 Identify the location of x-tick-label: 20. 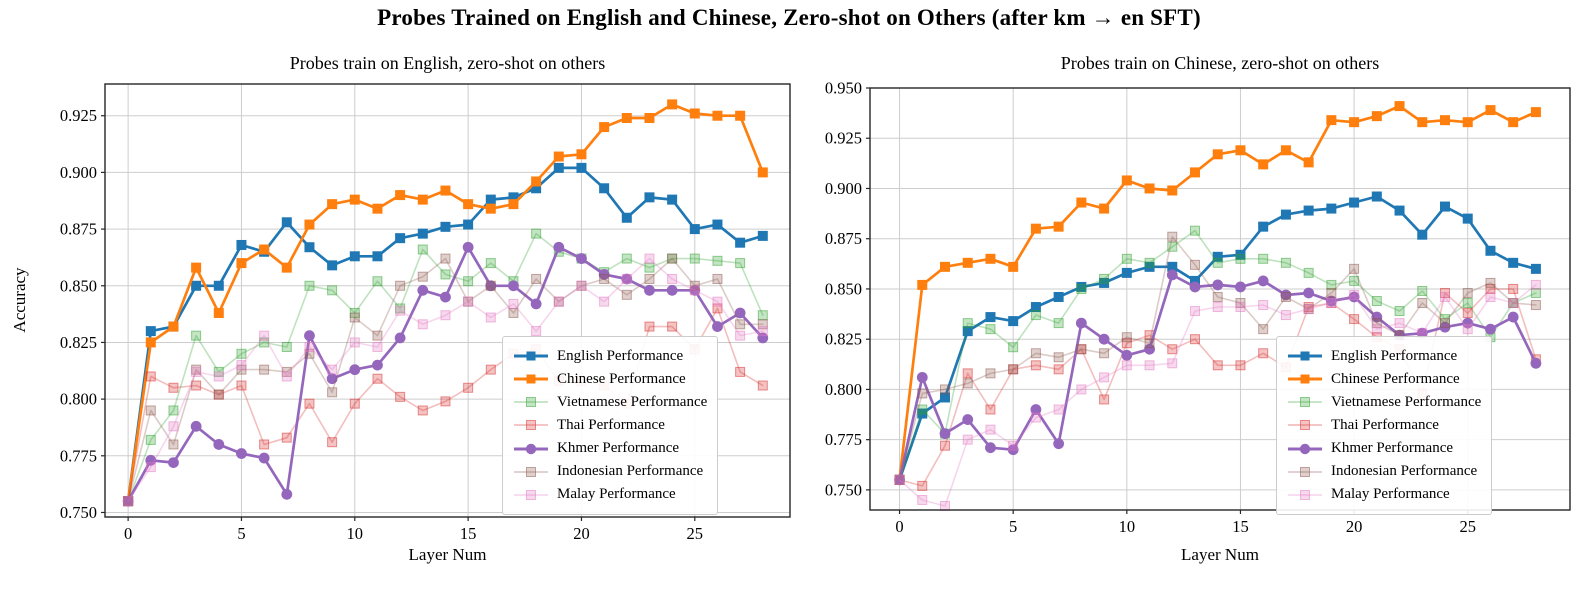
(581, 533).